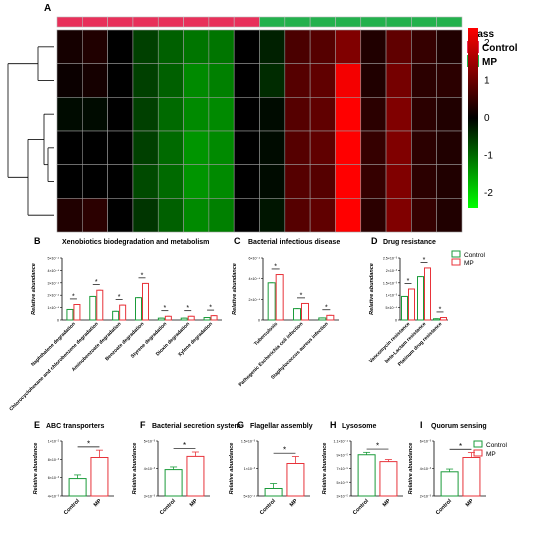 The image size is (550, 533). Describe the element at coordinates (421, 425) in the screenshot. I see `panel-letter-i: I` at that location.